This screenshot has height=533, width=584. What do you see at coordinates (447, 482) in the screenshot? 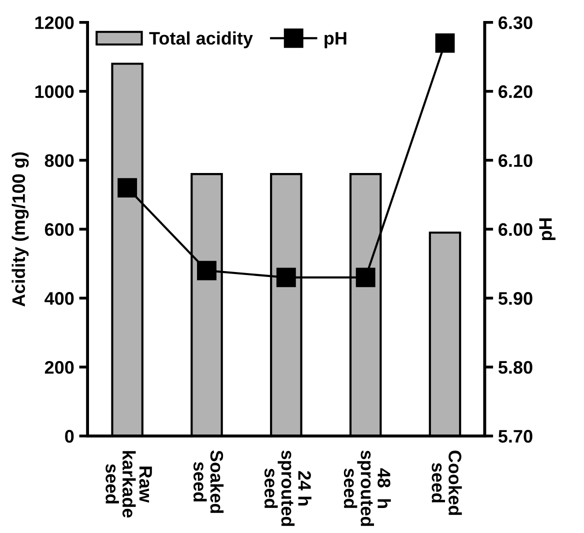
I see `x-tick-label: Cooked seed` at bounding box center [447, 482].